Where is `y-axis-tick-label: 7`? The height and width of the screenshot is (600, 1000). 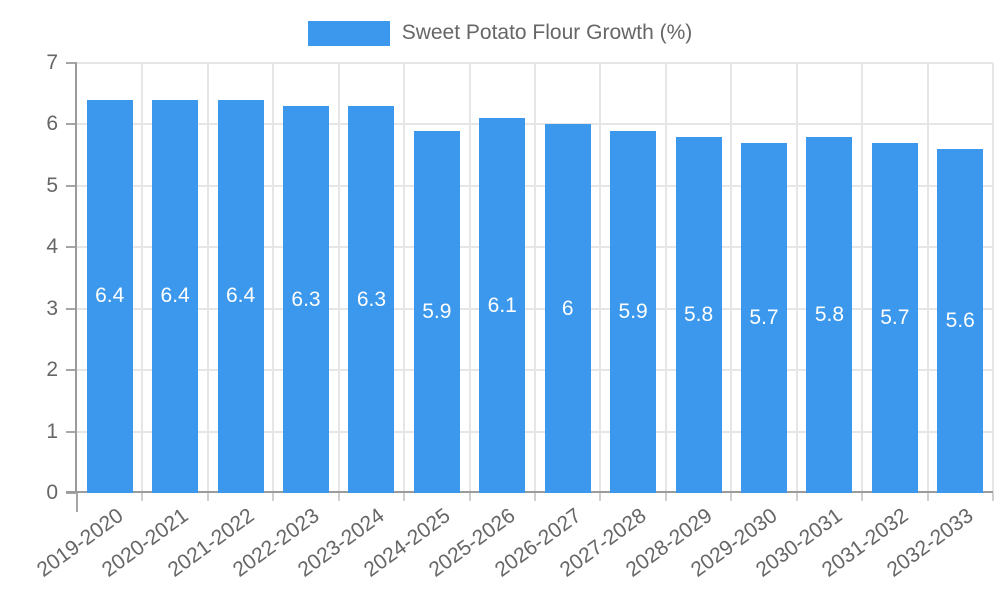 y-axis-tick-label: 7 is located at coordinates (52, 62).